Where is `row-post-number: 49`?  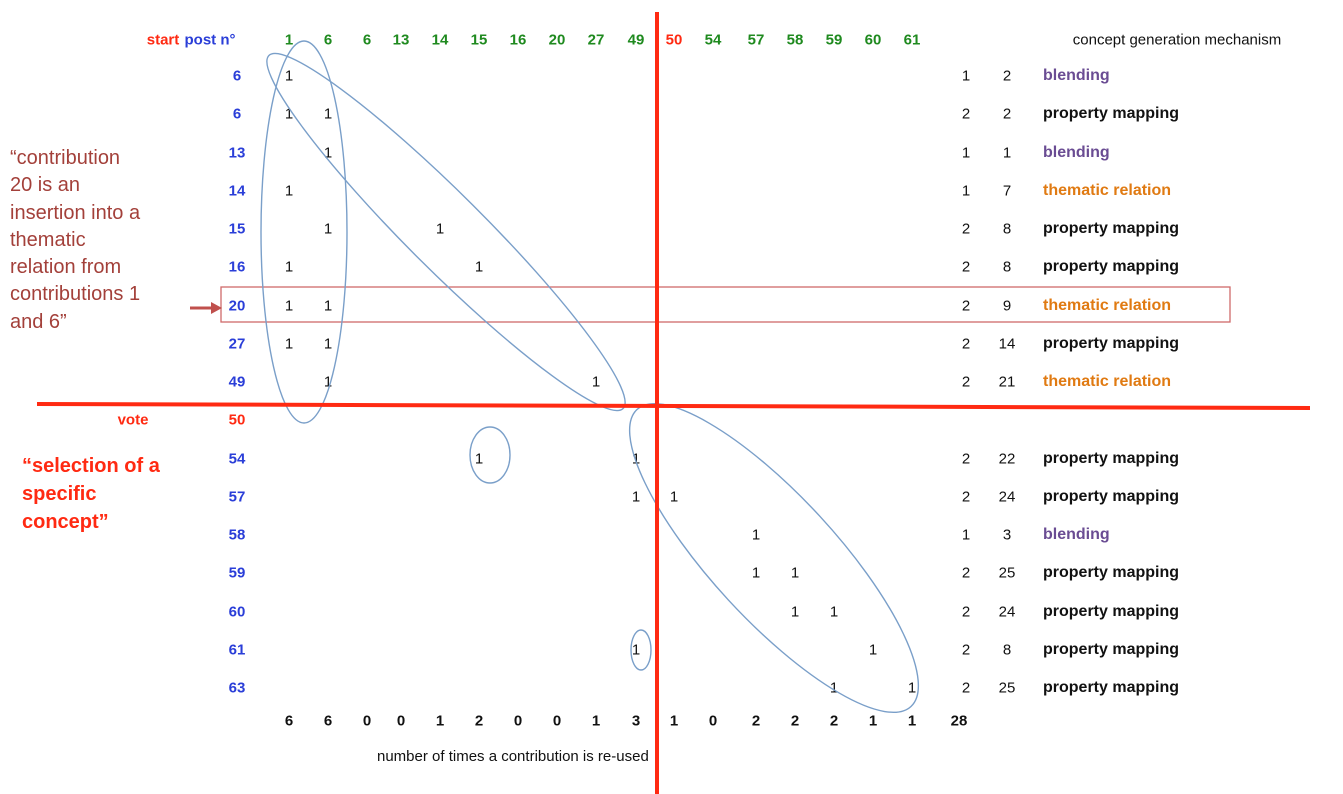 row-post-number: 49 is located at coordinates (237, 382).